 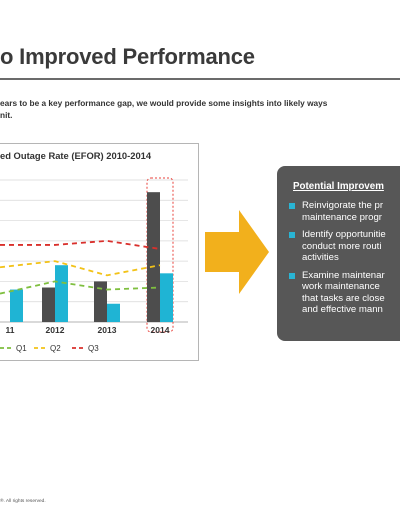 What do you see at coordinates (127, 56) in the screenshot?
I see `page-title: o Improved Performance` at bounding box center [127, 56].